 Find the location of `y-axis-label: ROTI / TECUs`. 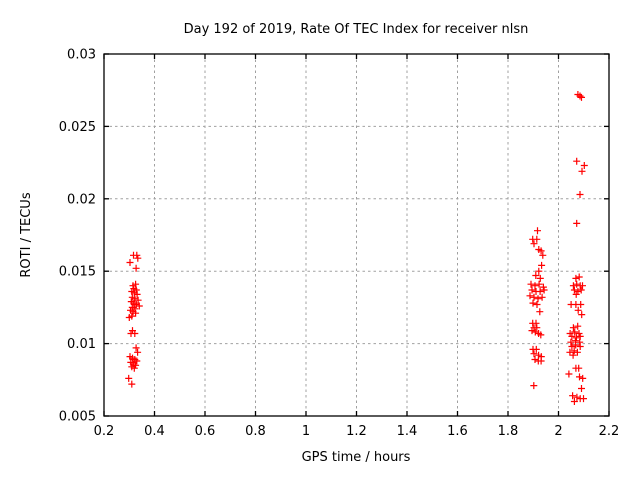

y-axis-label: ROTI / TECUs is located at coordinates (26, 234).